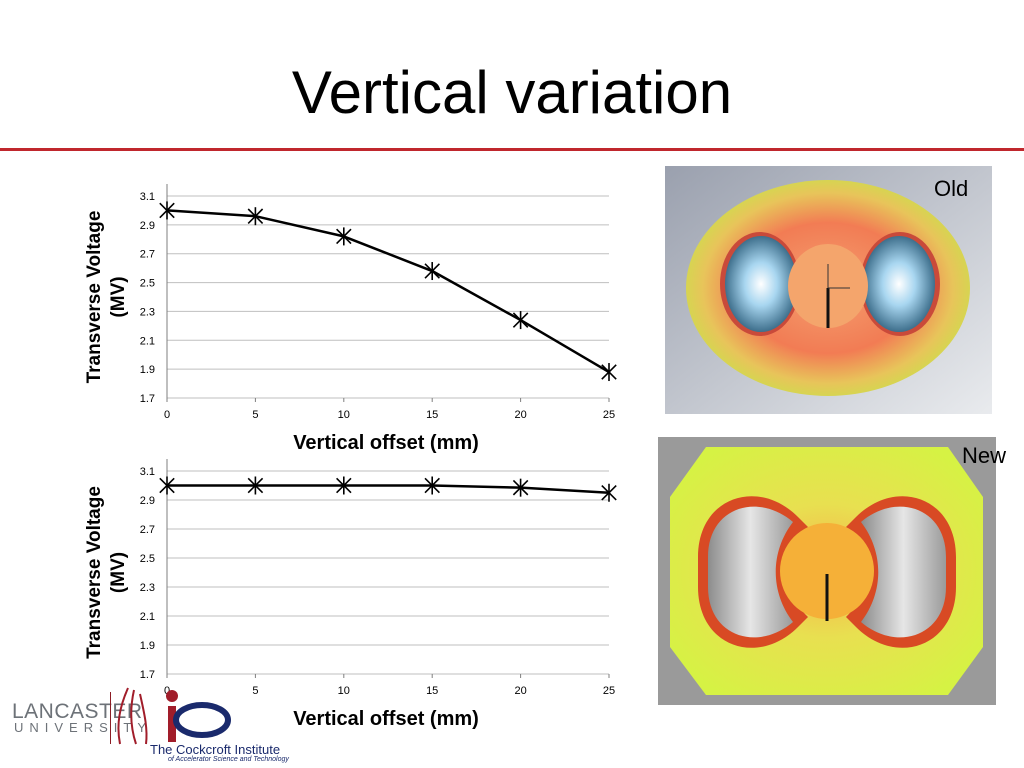 Image resolution: width=1024 pixels, height=768 pixels. I want to click on cockcroft-logo-subtitle: of Accelerator Science and Technology, so click(228, 759).